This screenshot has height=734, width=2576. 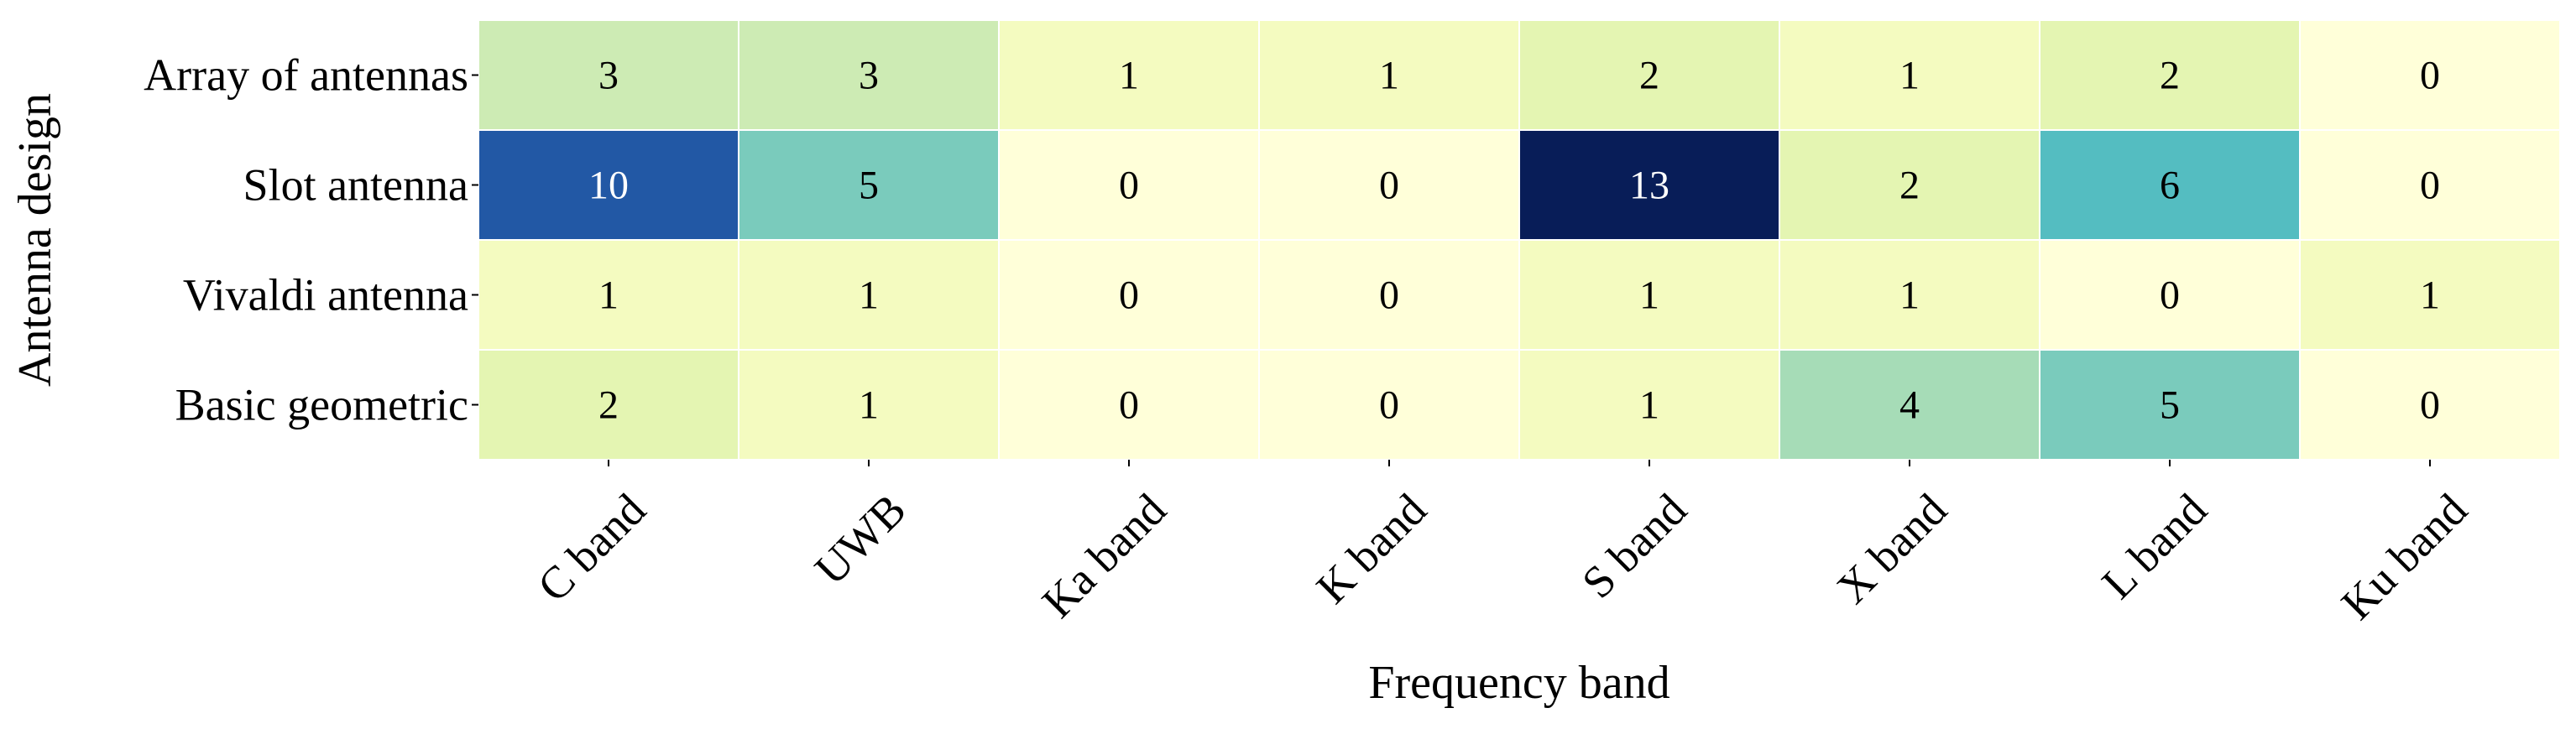 I want to click on y-axis-title: Antenna design, so click(x=35, y=240).